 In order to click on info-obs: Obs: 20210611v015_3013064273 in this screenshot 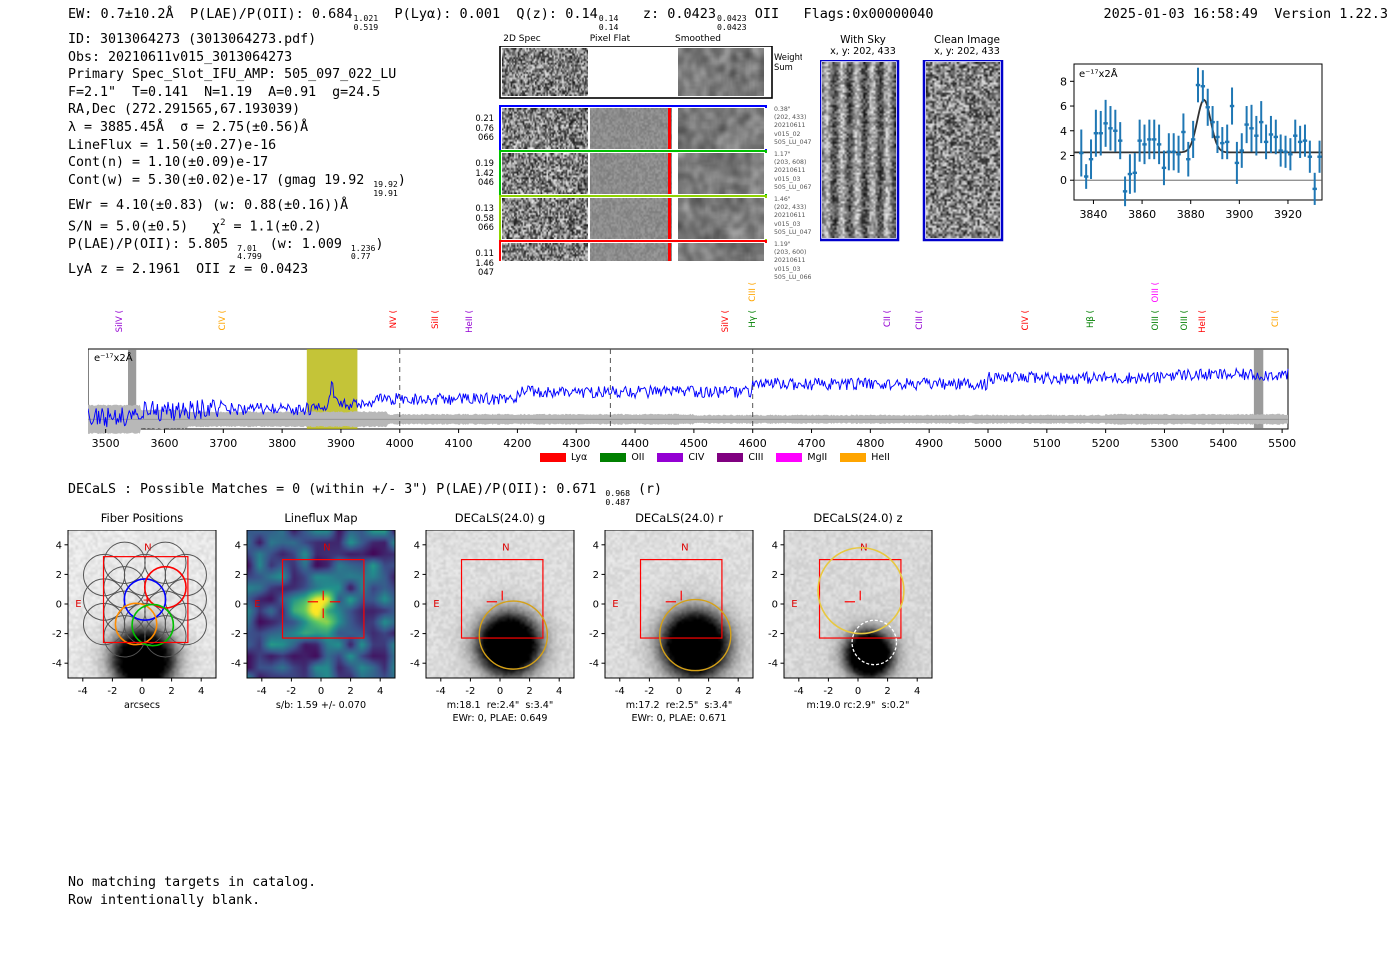, I will do `click(180, 57)`.